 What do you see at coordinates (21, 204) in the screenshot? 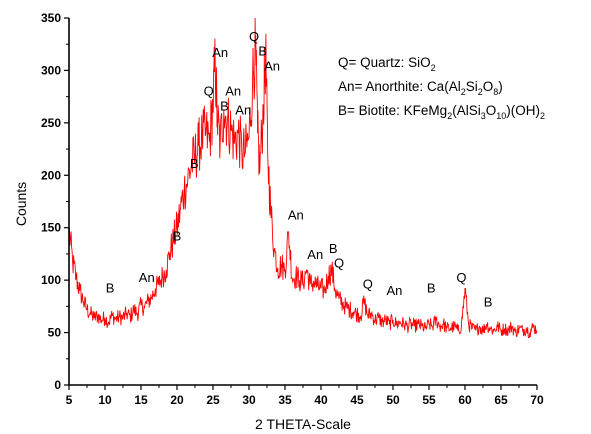
I see `y-axis-title: Counts` at bounding box center [21, 204].